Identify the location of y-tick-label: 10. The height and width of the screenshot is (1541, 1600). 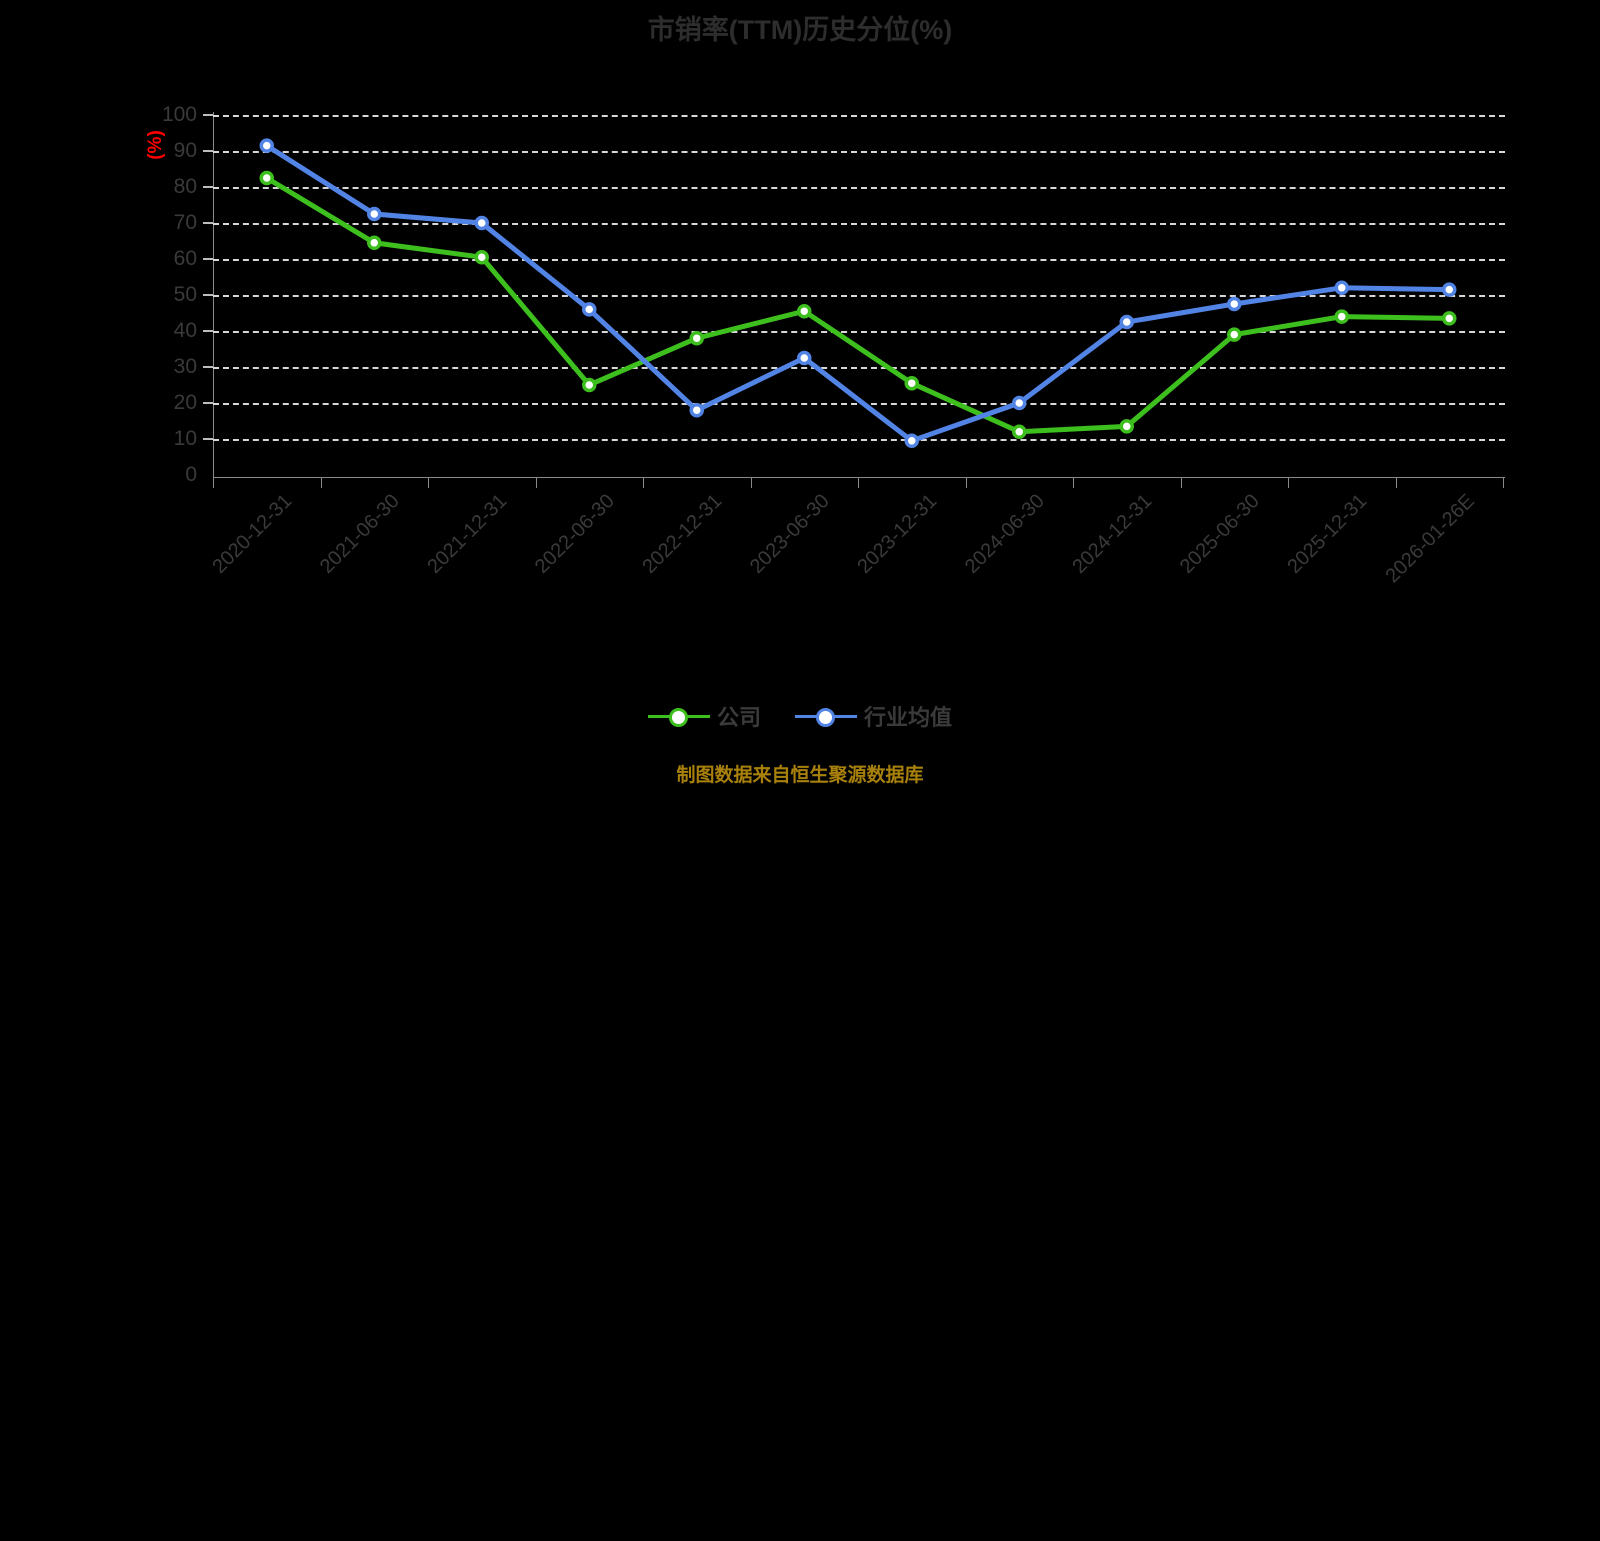
(185, 438).